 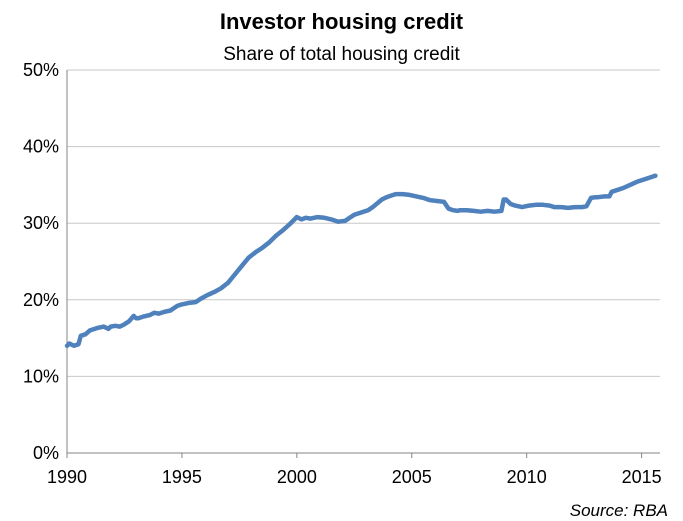 What do you see at coordinates (41, 70) in the screenshot?
I see `y-tick-label: 50%` at bounding box center [41, 70].